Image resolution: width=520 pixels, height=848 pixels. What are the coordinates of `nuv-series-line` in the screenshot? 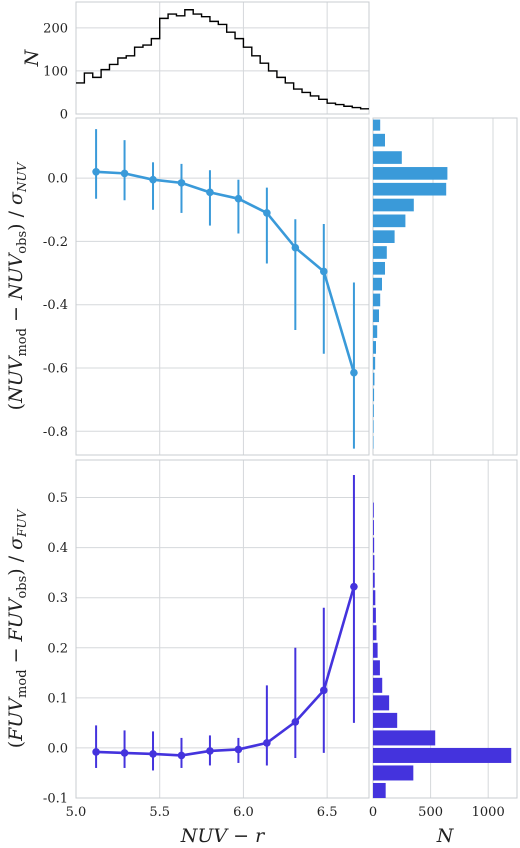 It's located at (226, 272).